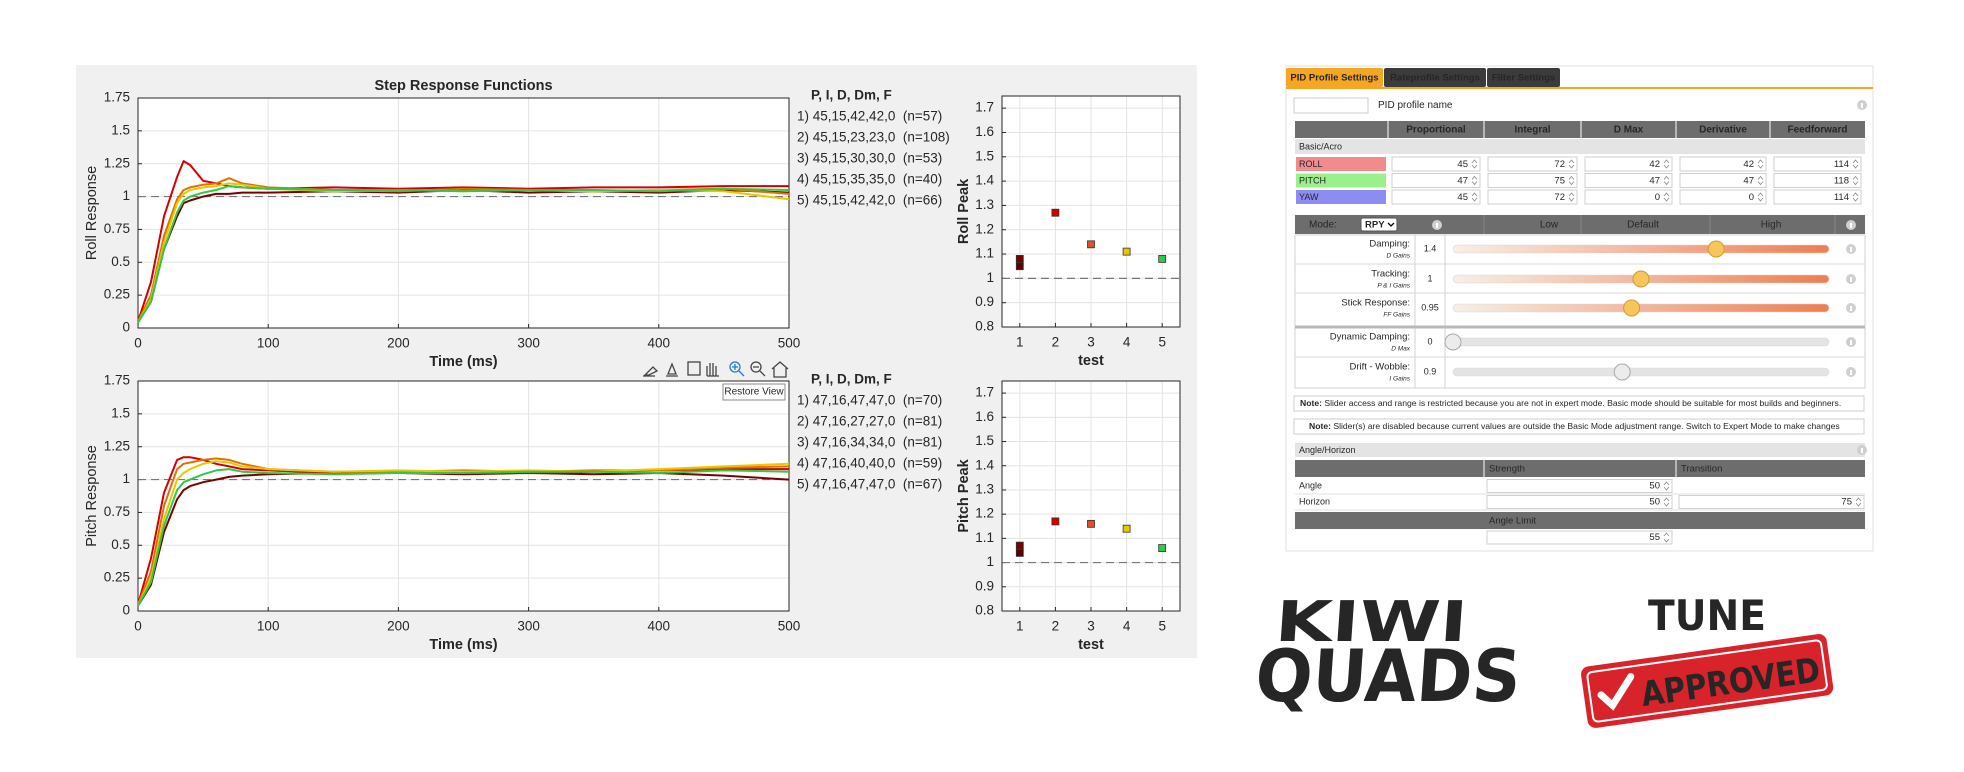  I want to click on slider-label: Tracking:, so click(1390, 274).